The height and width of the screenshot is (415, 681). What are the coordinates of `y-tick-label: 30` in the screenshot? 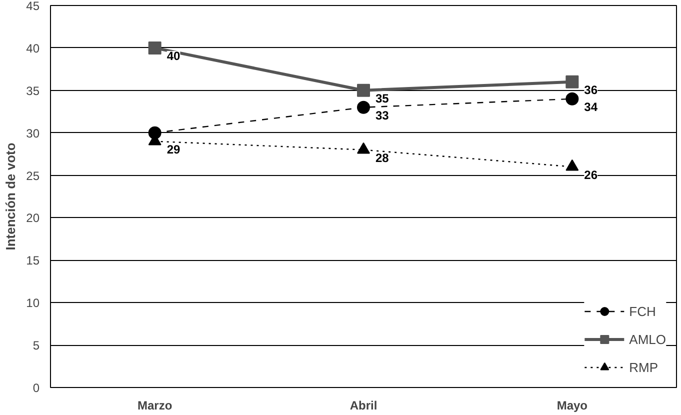 It's located at (33, 133).